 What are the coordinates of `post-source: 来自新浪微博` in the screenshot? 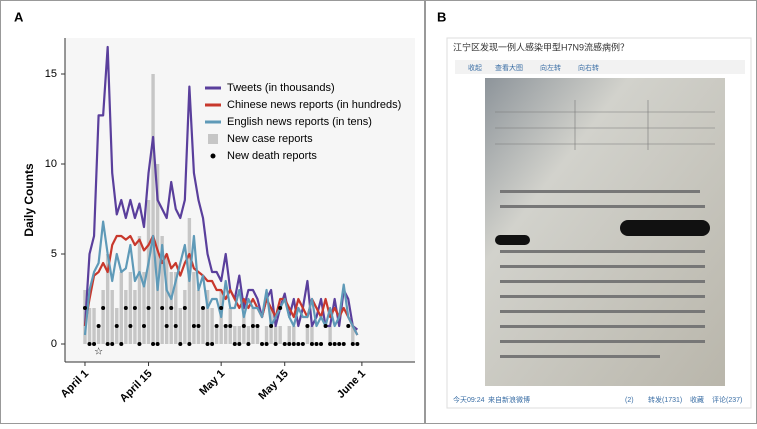 It's located at (509, 399).